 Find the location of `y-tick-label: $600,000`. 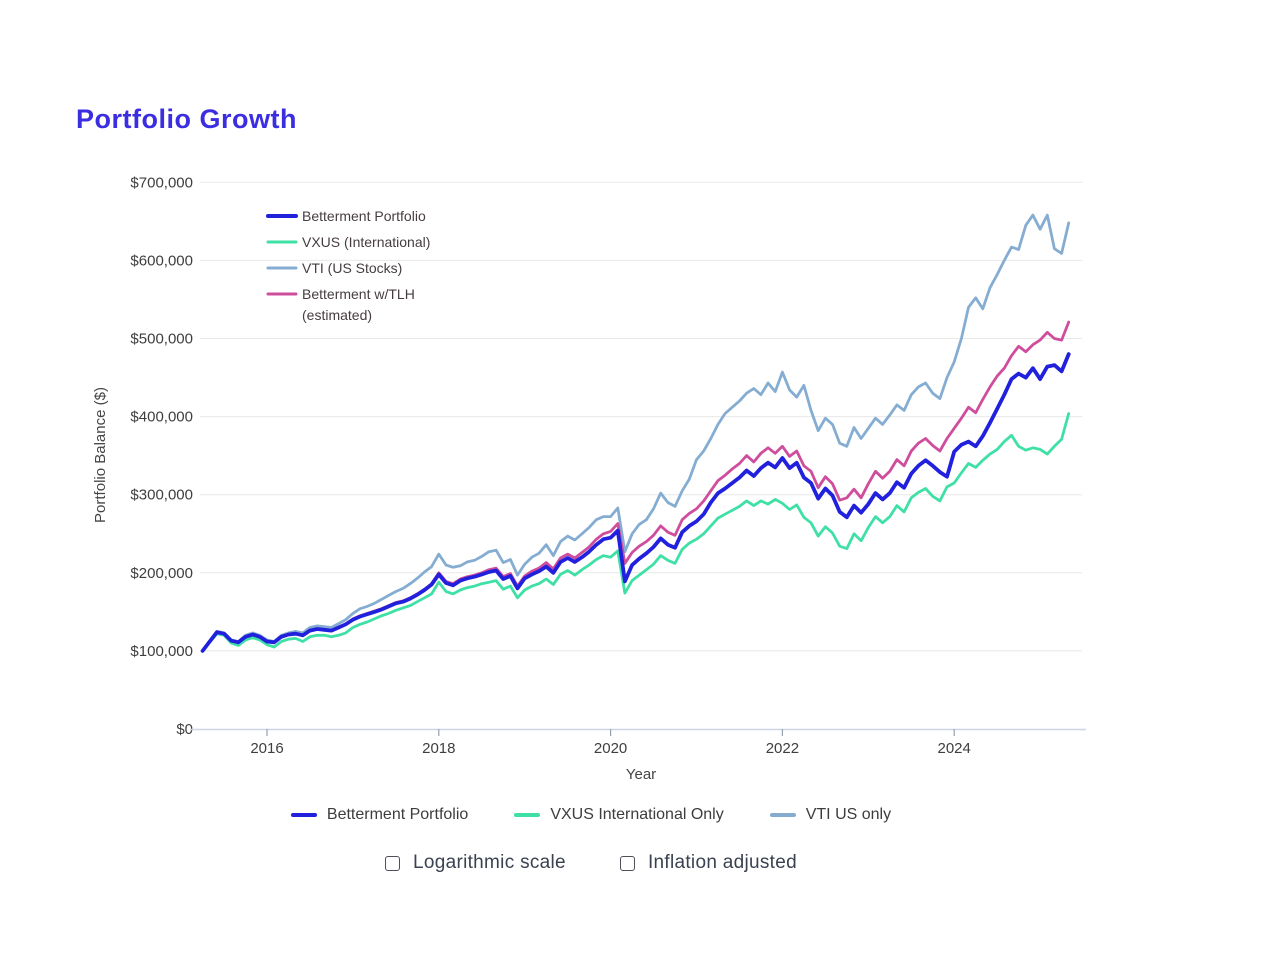

y-tick-label: $600,000 is located at coordinates (161, 260).